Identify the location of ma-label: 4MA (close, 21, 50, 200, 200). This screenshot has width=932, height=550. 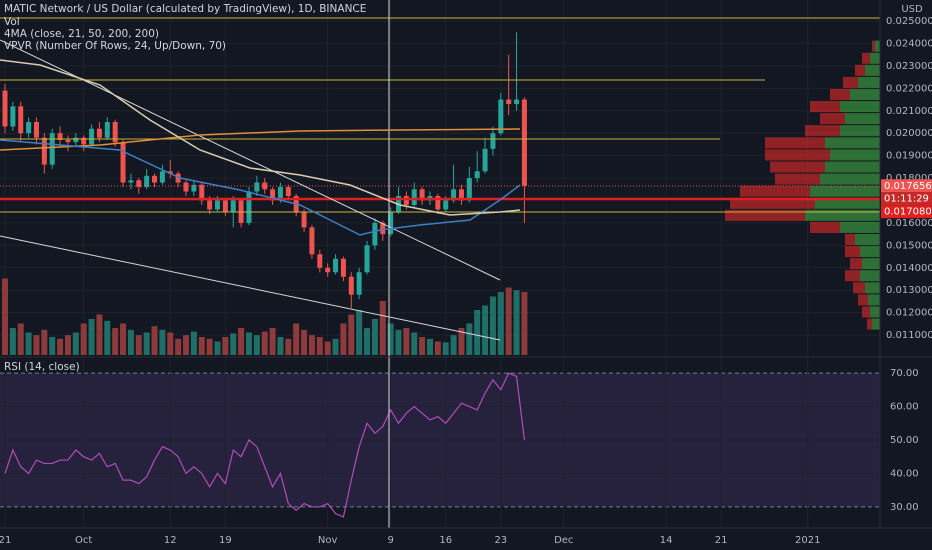
(81, 34).